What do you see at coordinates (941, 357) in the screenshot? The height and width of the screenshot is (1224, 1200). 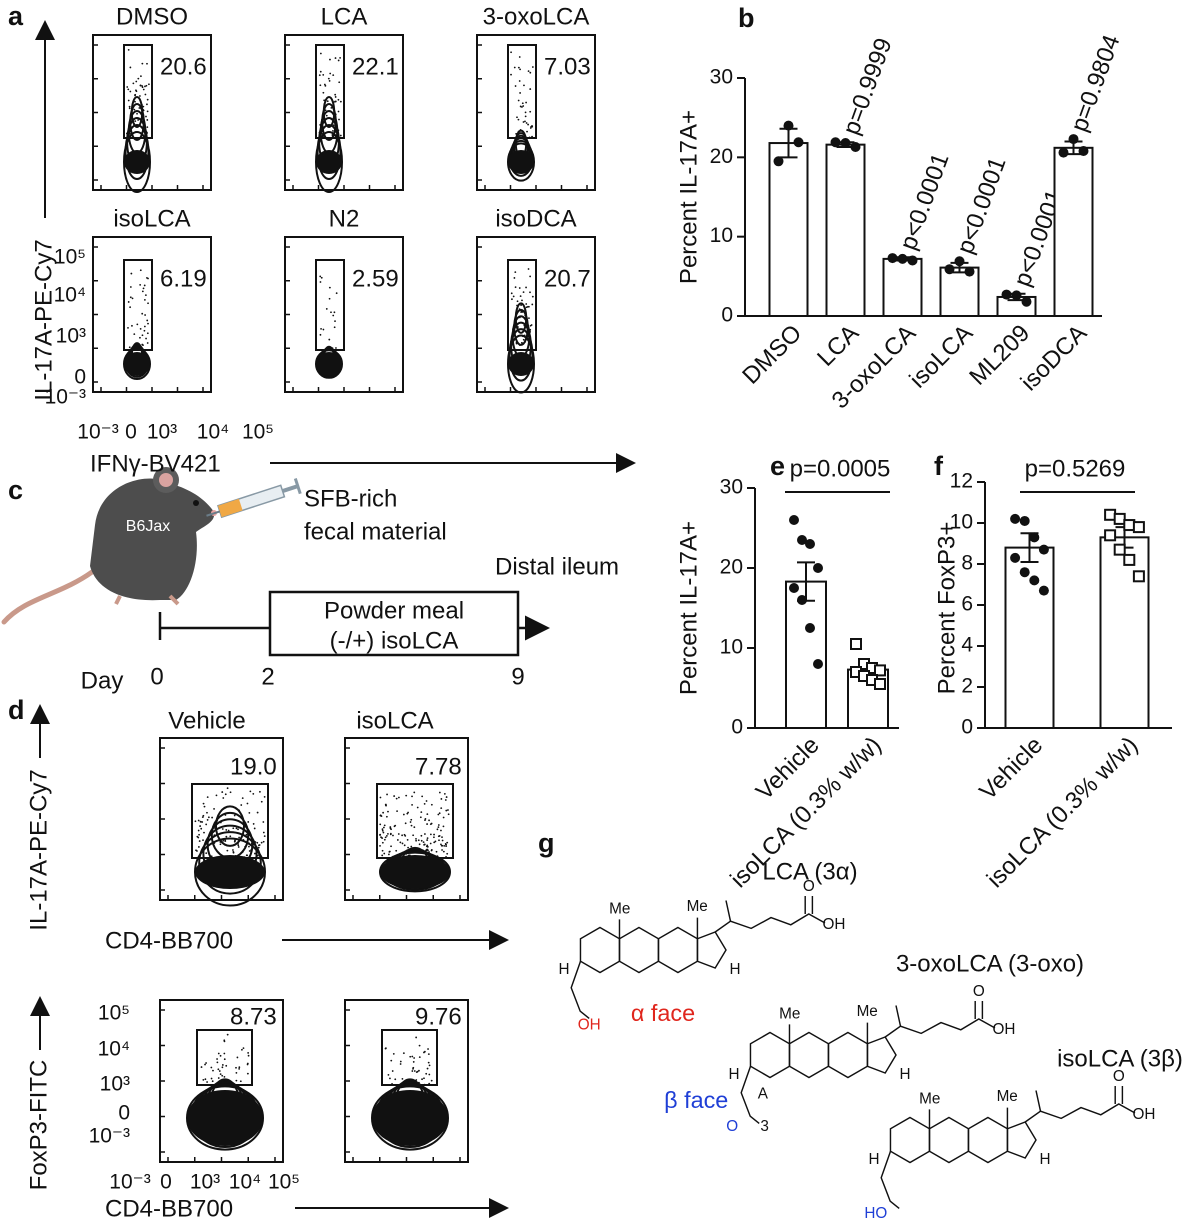 I see `x-tick-label: isoLCA` at bounding box center [941, 357].